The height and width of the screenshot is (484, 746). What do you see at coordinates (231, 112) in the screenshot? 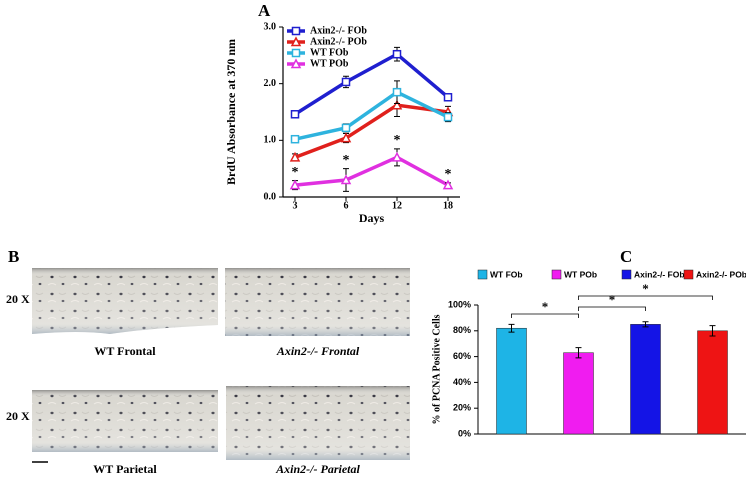
I see `y-axis-label: BrdU Absorbance at 370 nm` at bounding box center [231, 112].